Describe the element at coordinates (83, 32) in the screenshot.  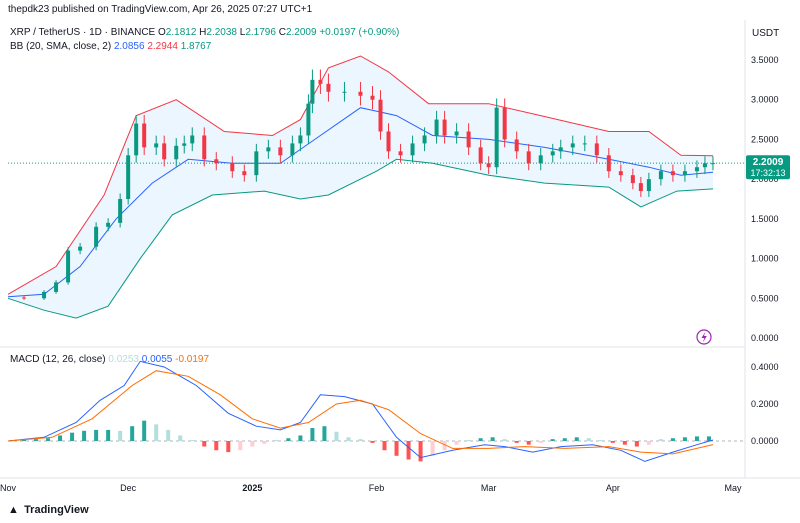
I see `symbol-name: XRP / TetherUS · 1D · BINANCE` at that location.